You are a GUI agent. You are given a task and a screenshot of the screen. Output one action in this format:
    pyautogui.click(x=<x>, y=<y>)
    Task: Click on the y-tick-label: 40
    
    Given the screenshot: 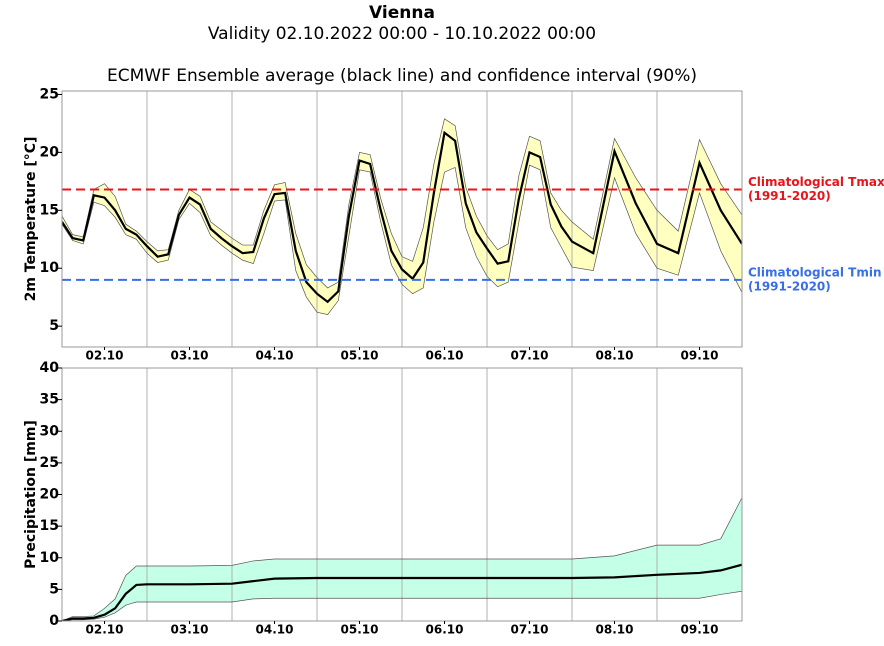 What is the action you would take?
    pyautogui.click(x=50, y=368)
    